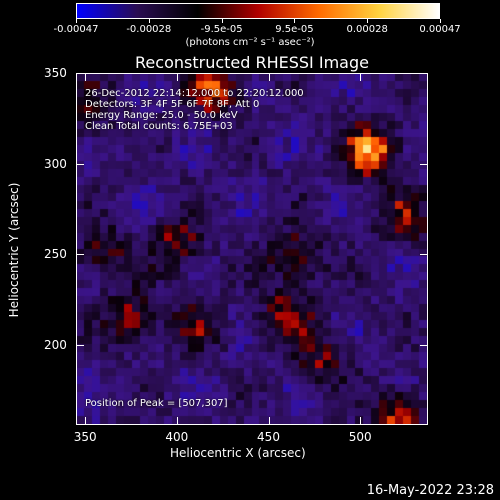 Image resolution: width=500 pixels, height=500 pixels. I want to click on plot-title: Reconstructed RHESSI Image, so click(252, 62).